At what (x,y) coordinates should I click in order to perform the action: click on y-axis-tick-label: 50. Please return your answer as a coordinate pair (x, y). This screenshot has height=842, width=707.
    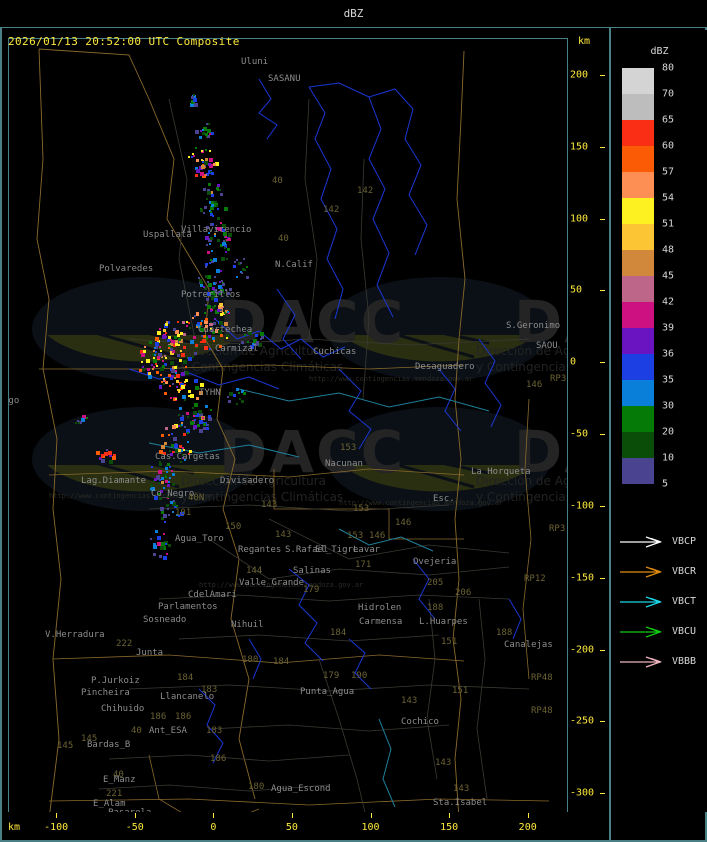
    Looking at the image, I should click on (576, 290).